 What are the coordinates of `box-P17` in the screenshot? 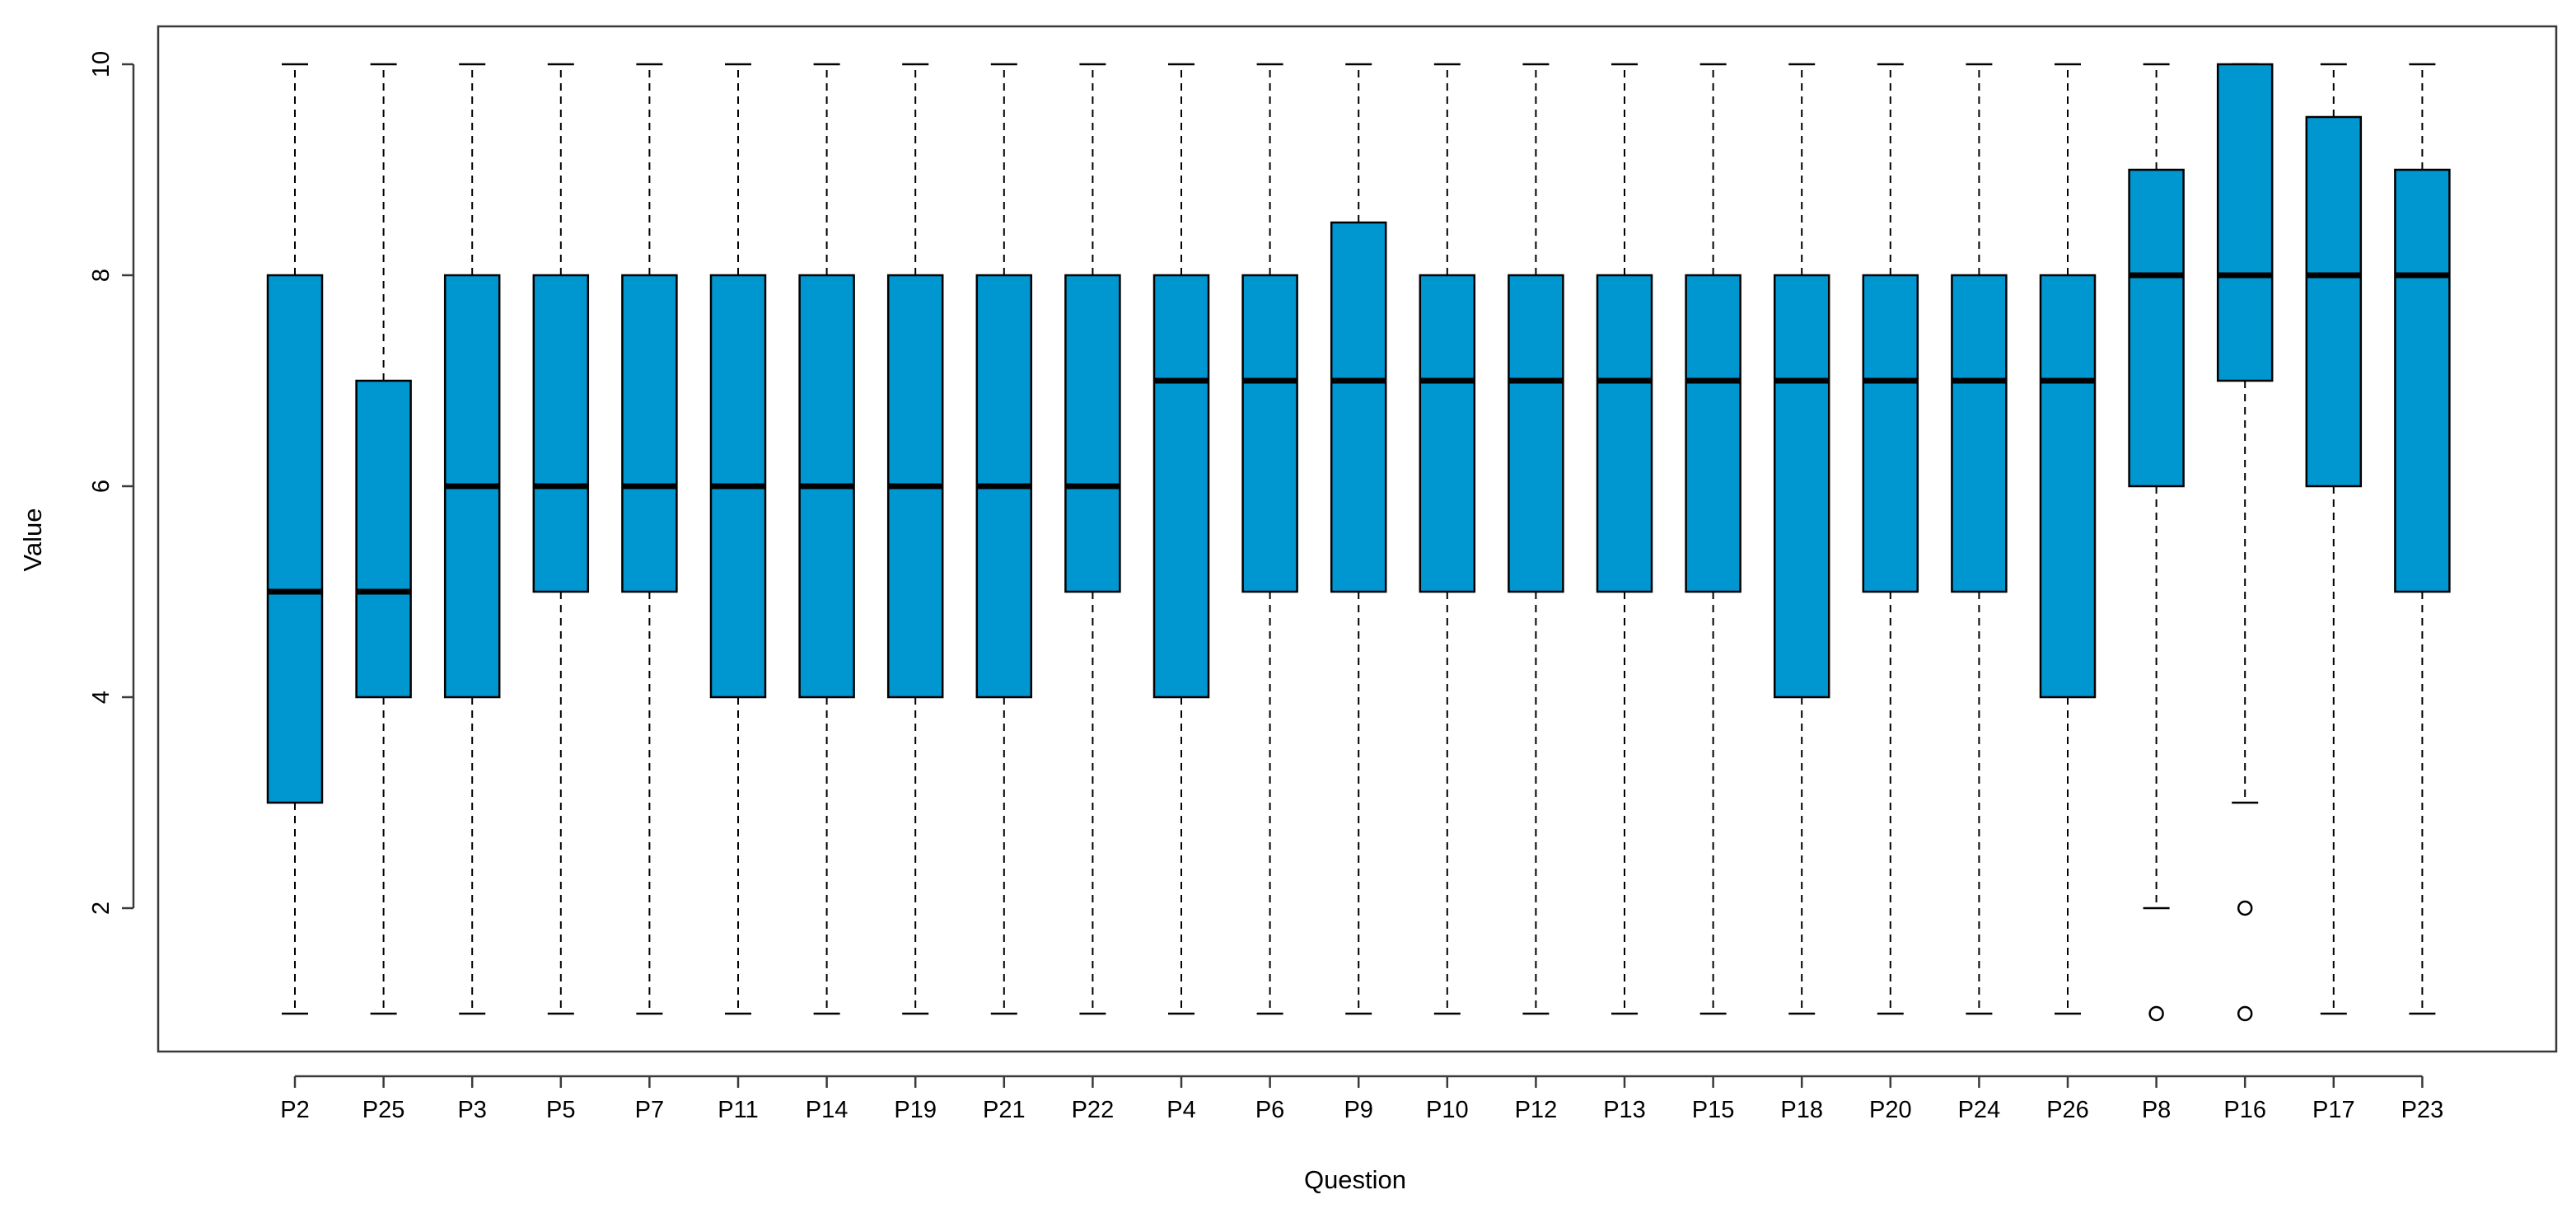 It's located at (2334, 539).